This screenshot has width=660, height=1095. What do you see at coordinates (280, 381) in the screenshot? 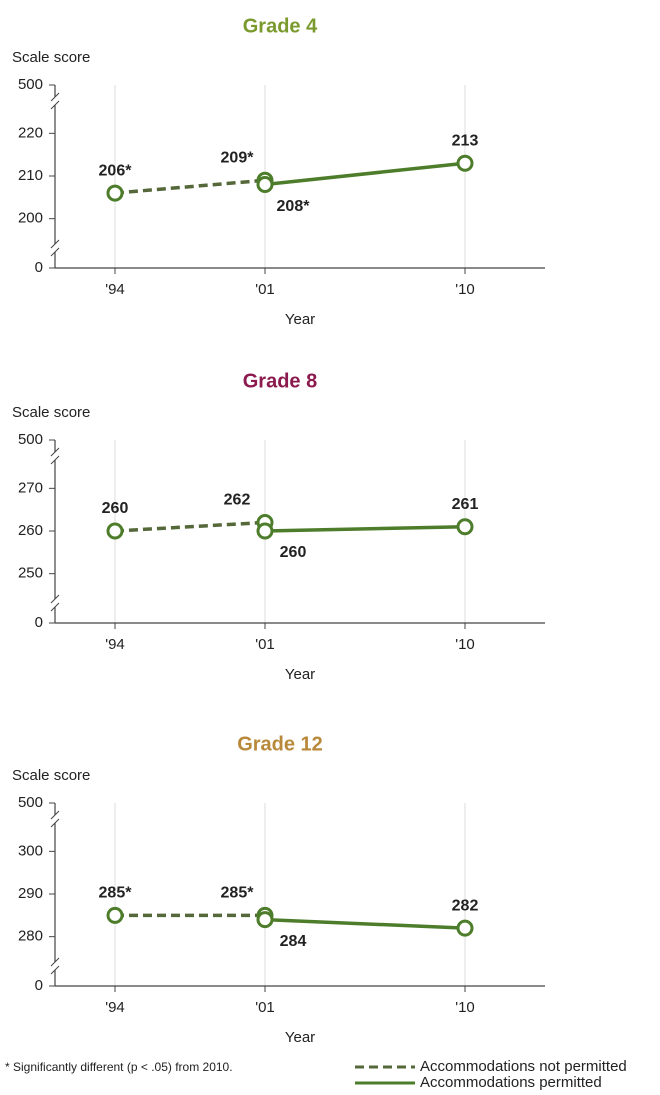
I see `chart-title: Grade 8` at bounding box center [280, 381].